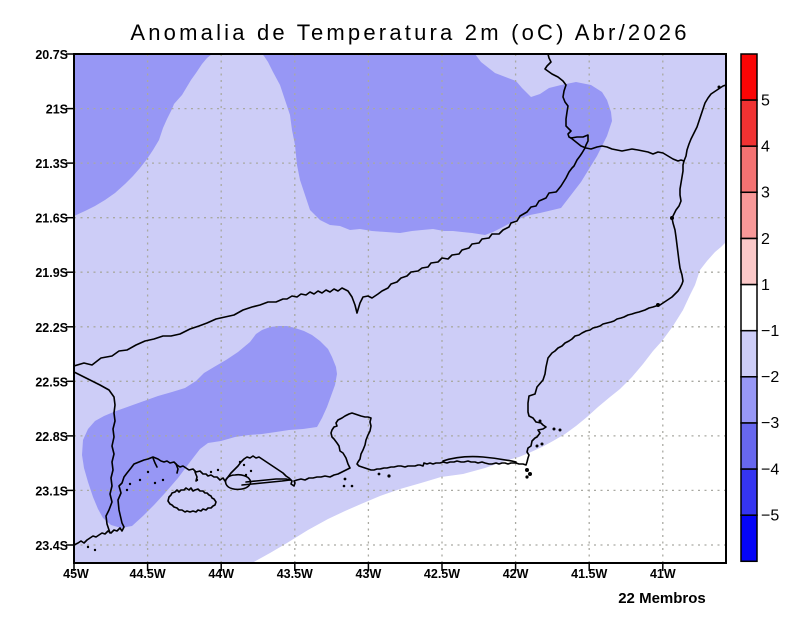  I want to click on svg-text: 20.7S, so click(51, 55).